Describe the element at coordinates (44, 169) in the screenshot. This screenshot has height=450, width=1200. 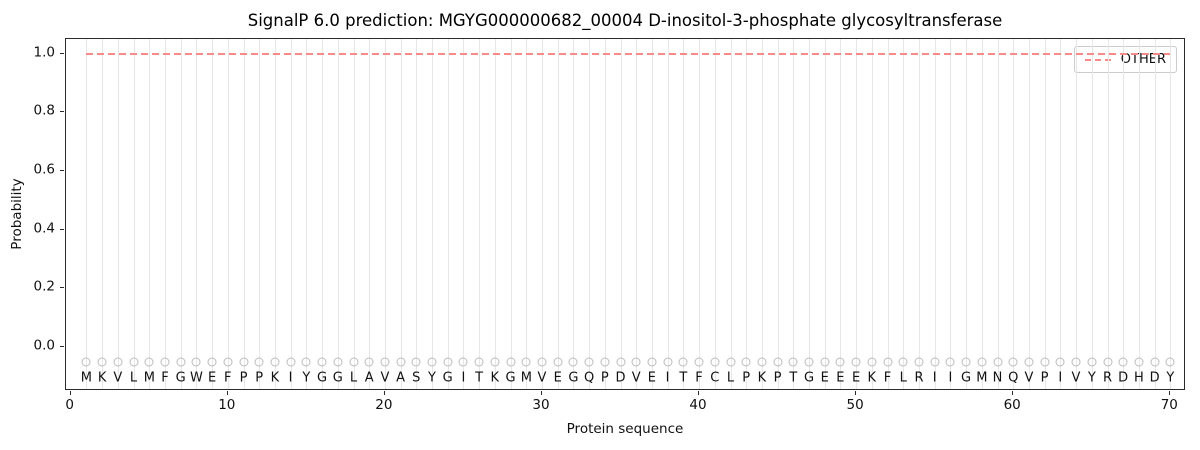
I see `y-tick-label: 0.6` at that location.